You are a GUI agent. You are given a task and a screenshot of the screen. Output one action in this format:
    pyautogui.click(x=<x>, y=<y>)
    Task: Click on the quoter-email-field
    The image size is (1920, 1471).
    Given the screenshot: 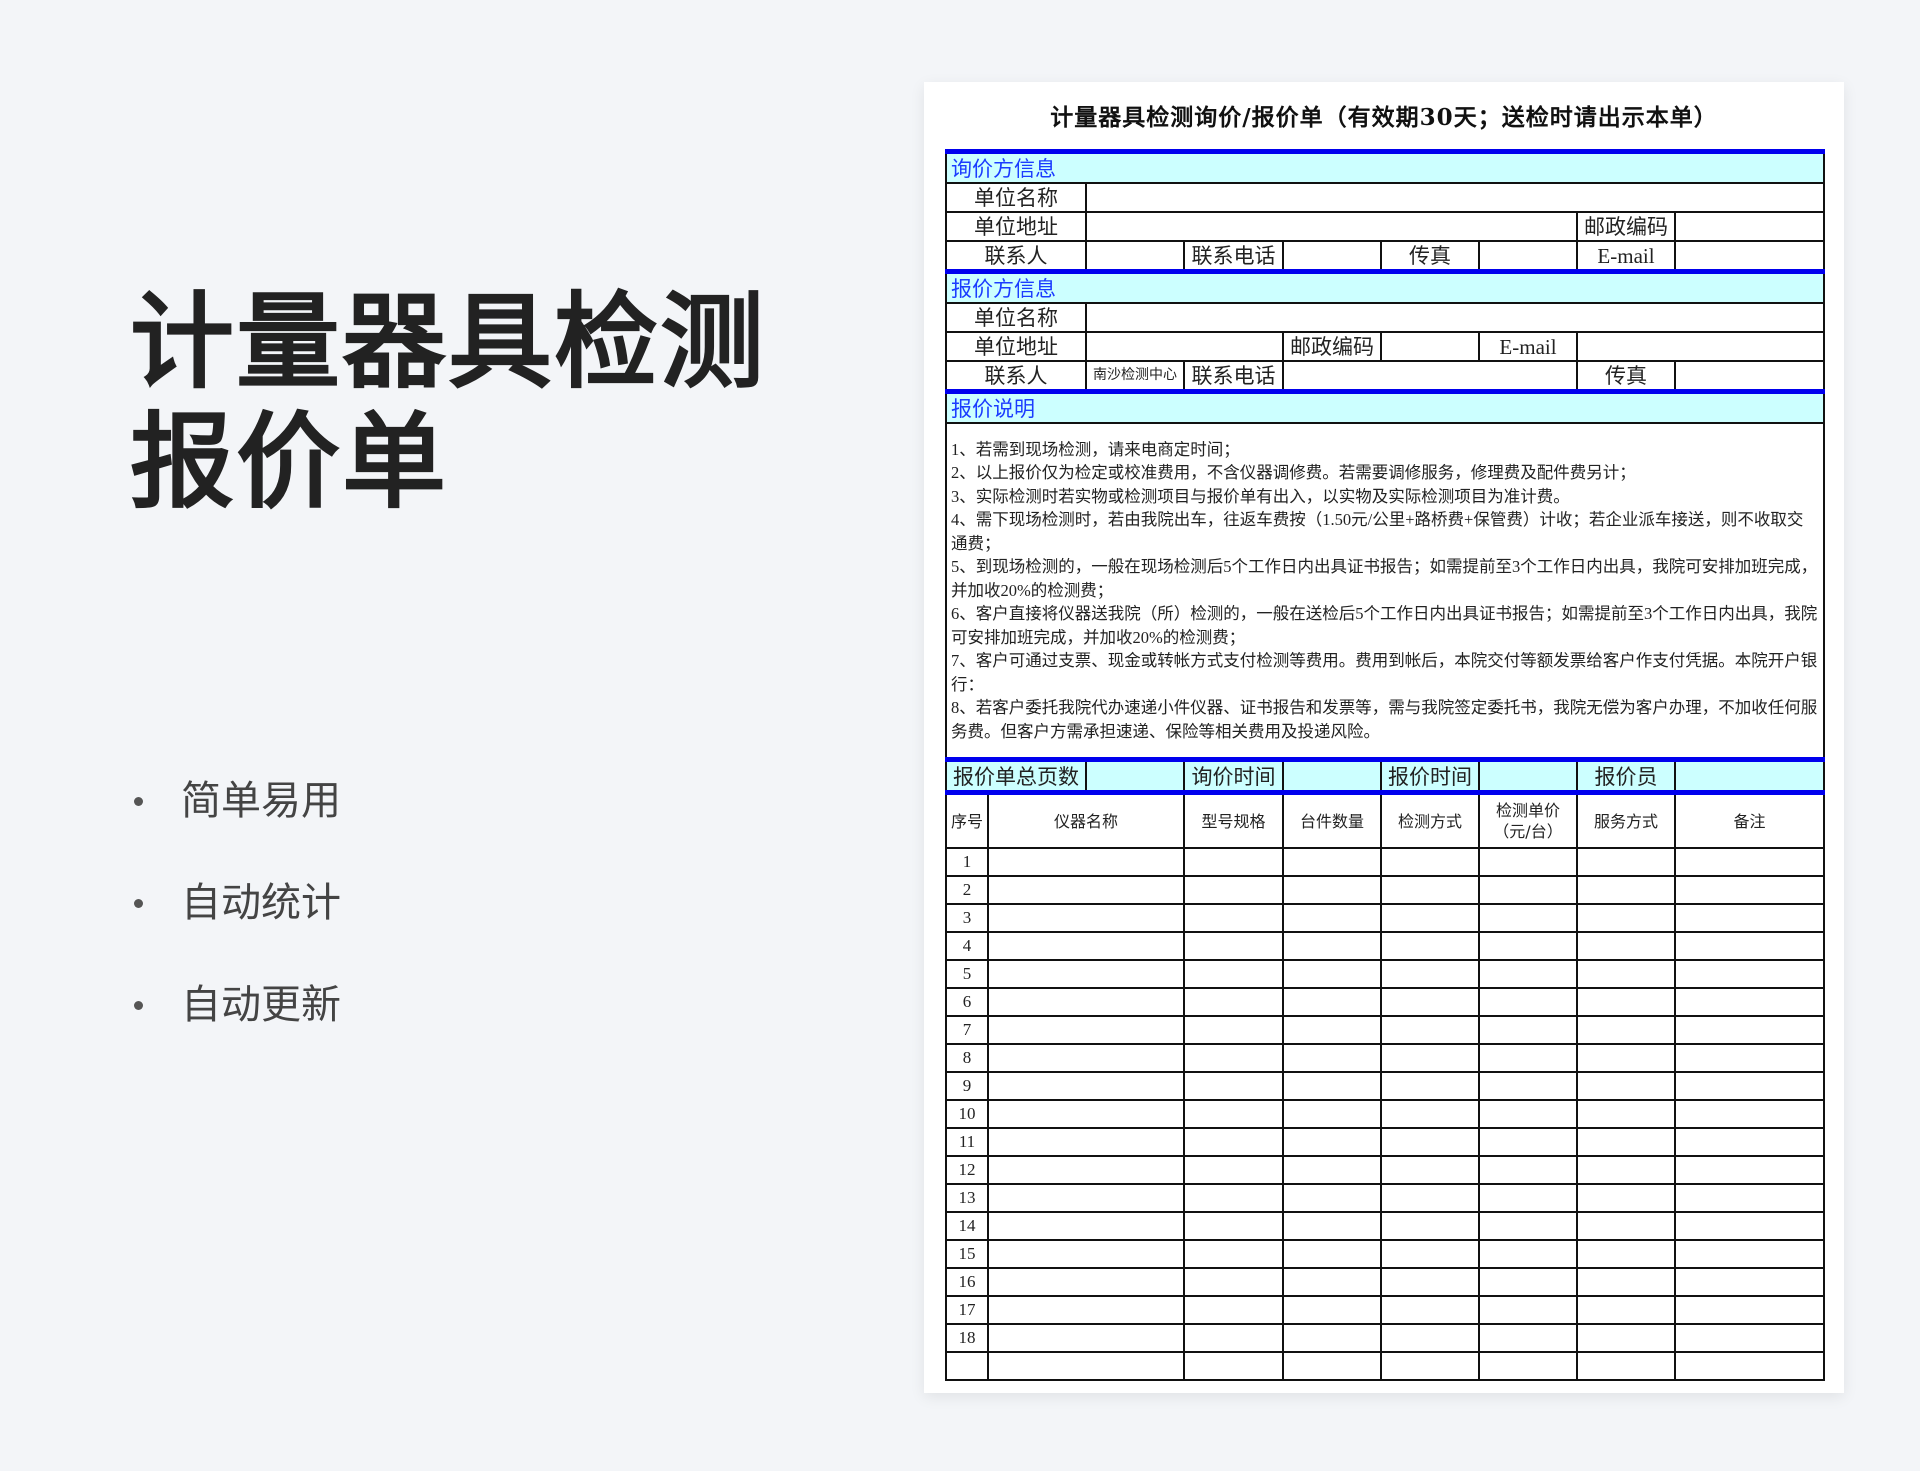 What is the action you would take?
    pyautogui.click(x=1700, y=346)
    